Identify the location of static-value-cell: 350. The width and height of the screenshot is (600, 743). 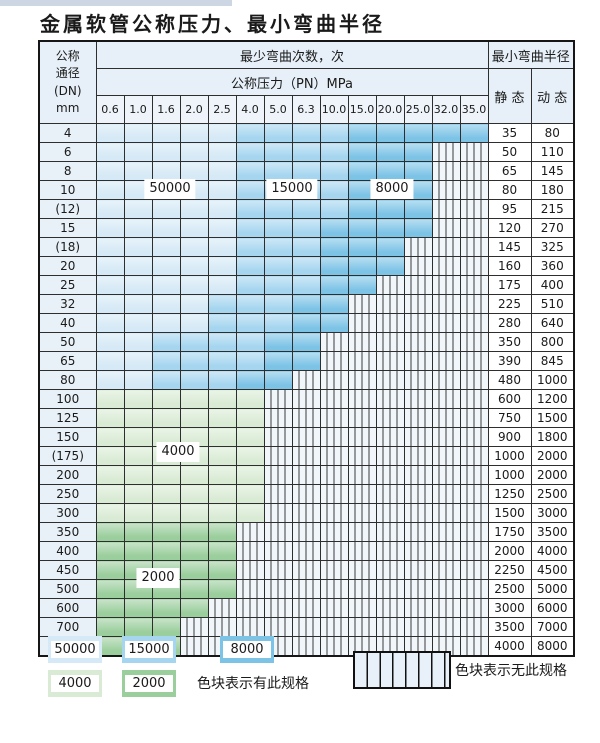
(509, 342).